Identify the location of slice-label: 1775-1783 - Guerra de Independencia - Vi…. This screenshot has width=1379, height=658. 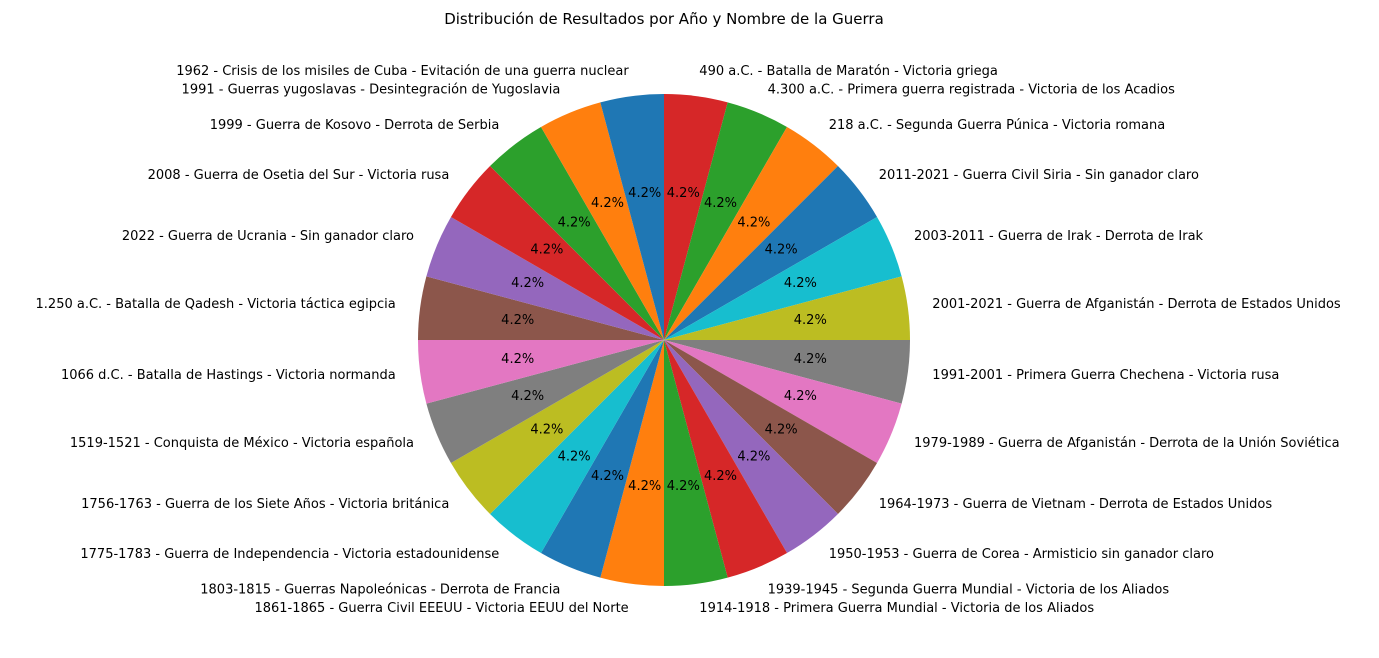
(289, 554).